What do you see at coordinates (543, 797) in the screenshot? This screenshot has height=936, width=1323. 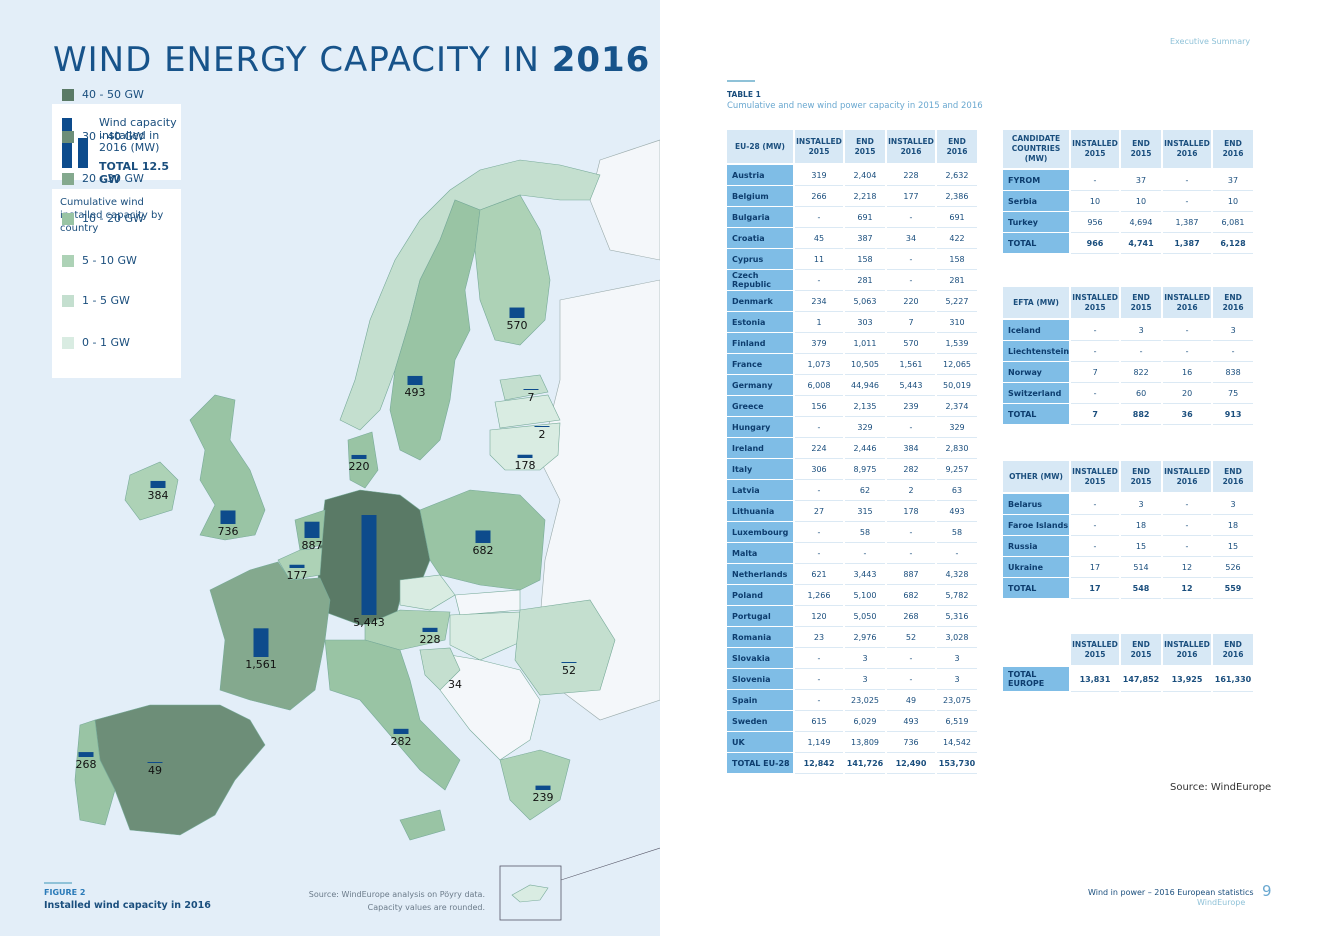 I see `map-label-greece: 239` at bounding box center [543, 797].